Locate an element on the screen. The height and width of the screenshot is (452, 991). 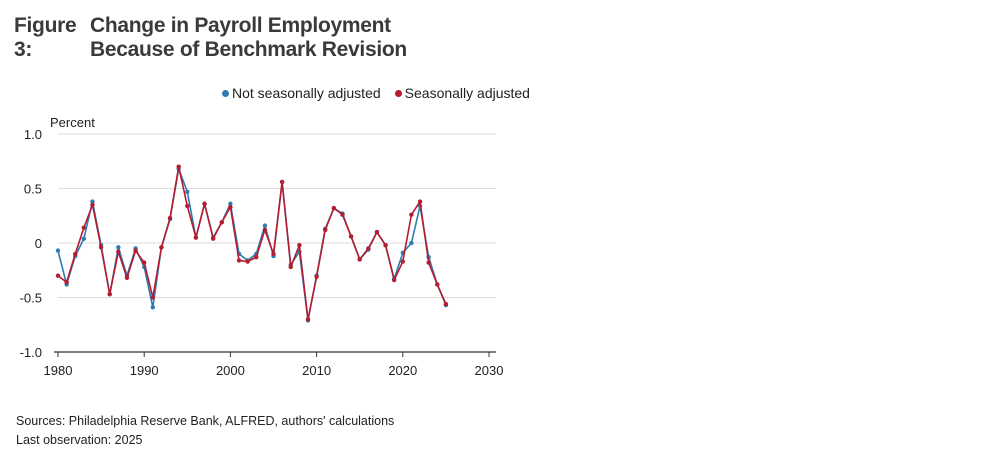
x-tick-label: 2000 is located at coordinates (230, 370).